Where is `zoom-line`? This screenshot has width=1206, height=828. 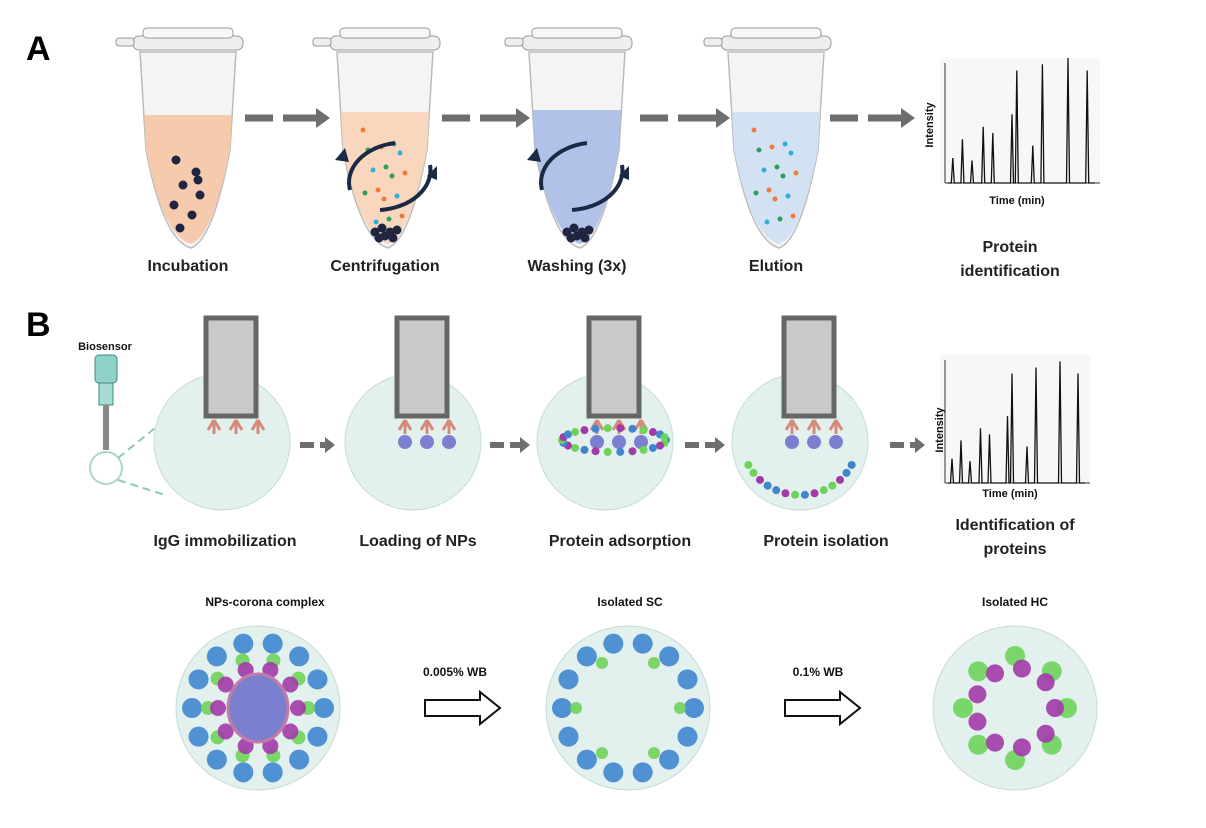 zoom-line is located at coordinates (141, 487).